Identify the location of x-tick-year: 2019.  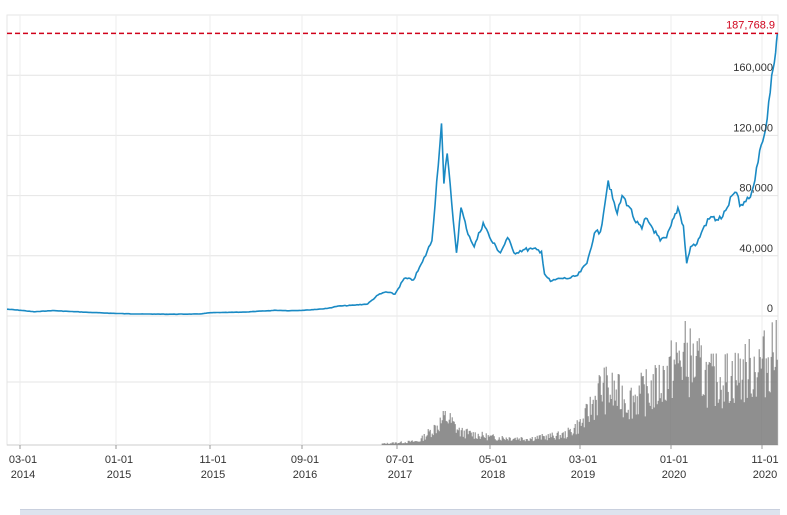
(583, 475).